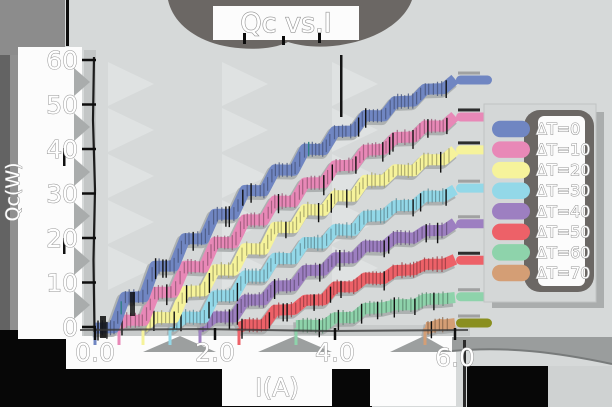 The image size is (612, 407). Describe the element at coordinates (455, 357) in the screenshot. I see `x-tick-6: 6.0` at that location.